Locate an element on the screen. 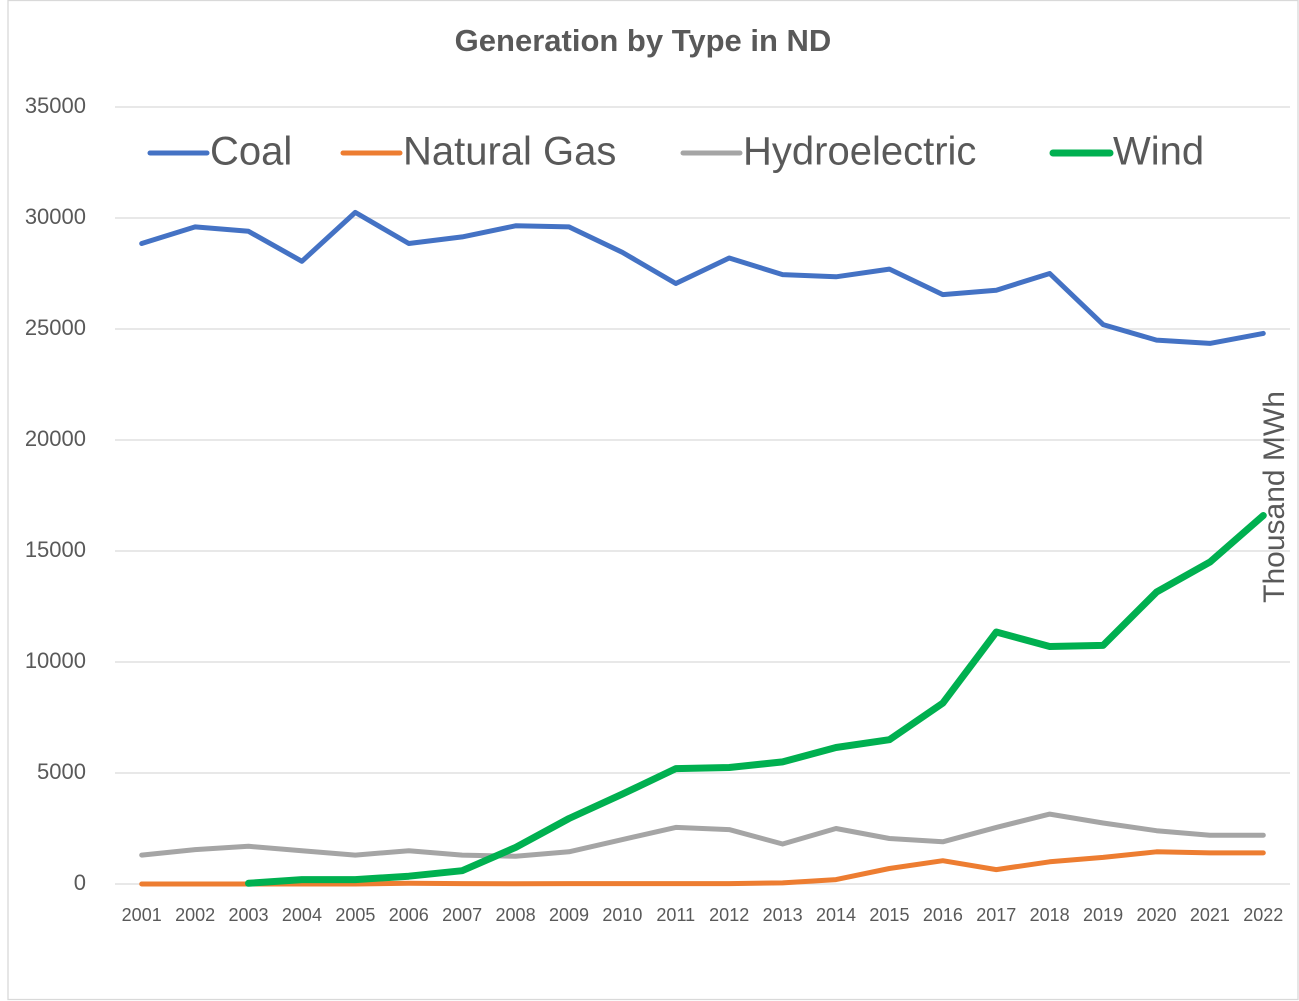  y-tick-label: 0 is located at coordinates (80, 882).